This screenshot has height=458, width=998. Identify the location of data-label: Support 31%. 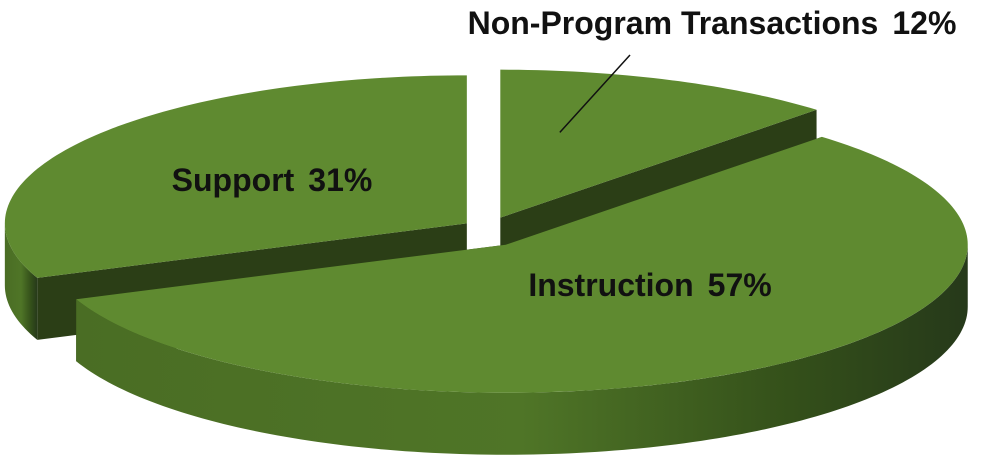
(272, 180).